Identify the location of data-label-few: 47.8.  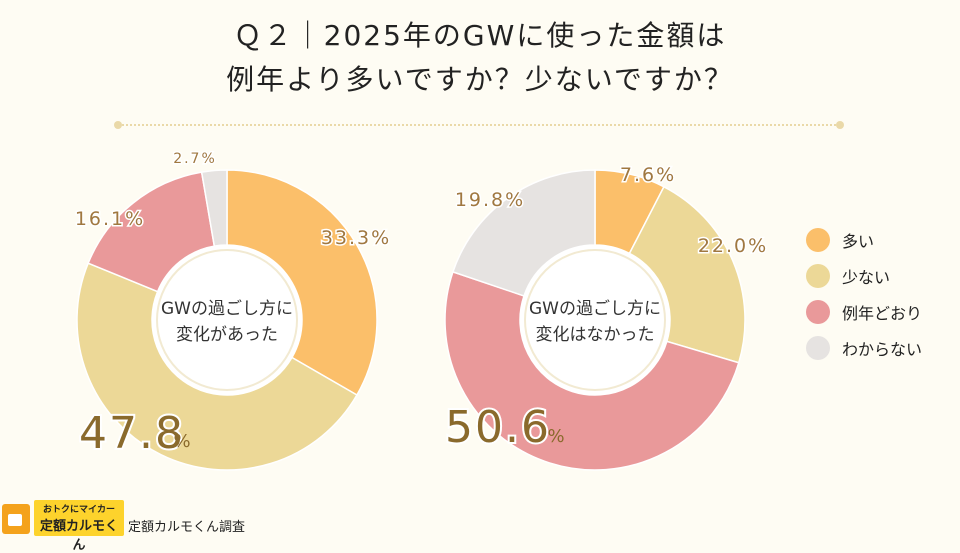
(132, 433).